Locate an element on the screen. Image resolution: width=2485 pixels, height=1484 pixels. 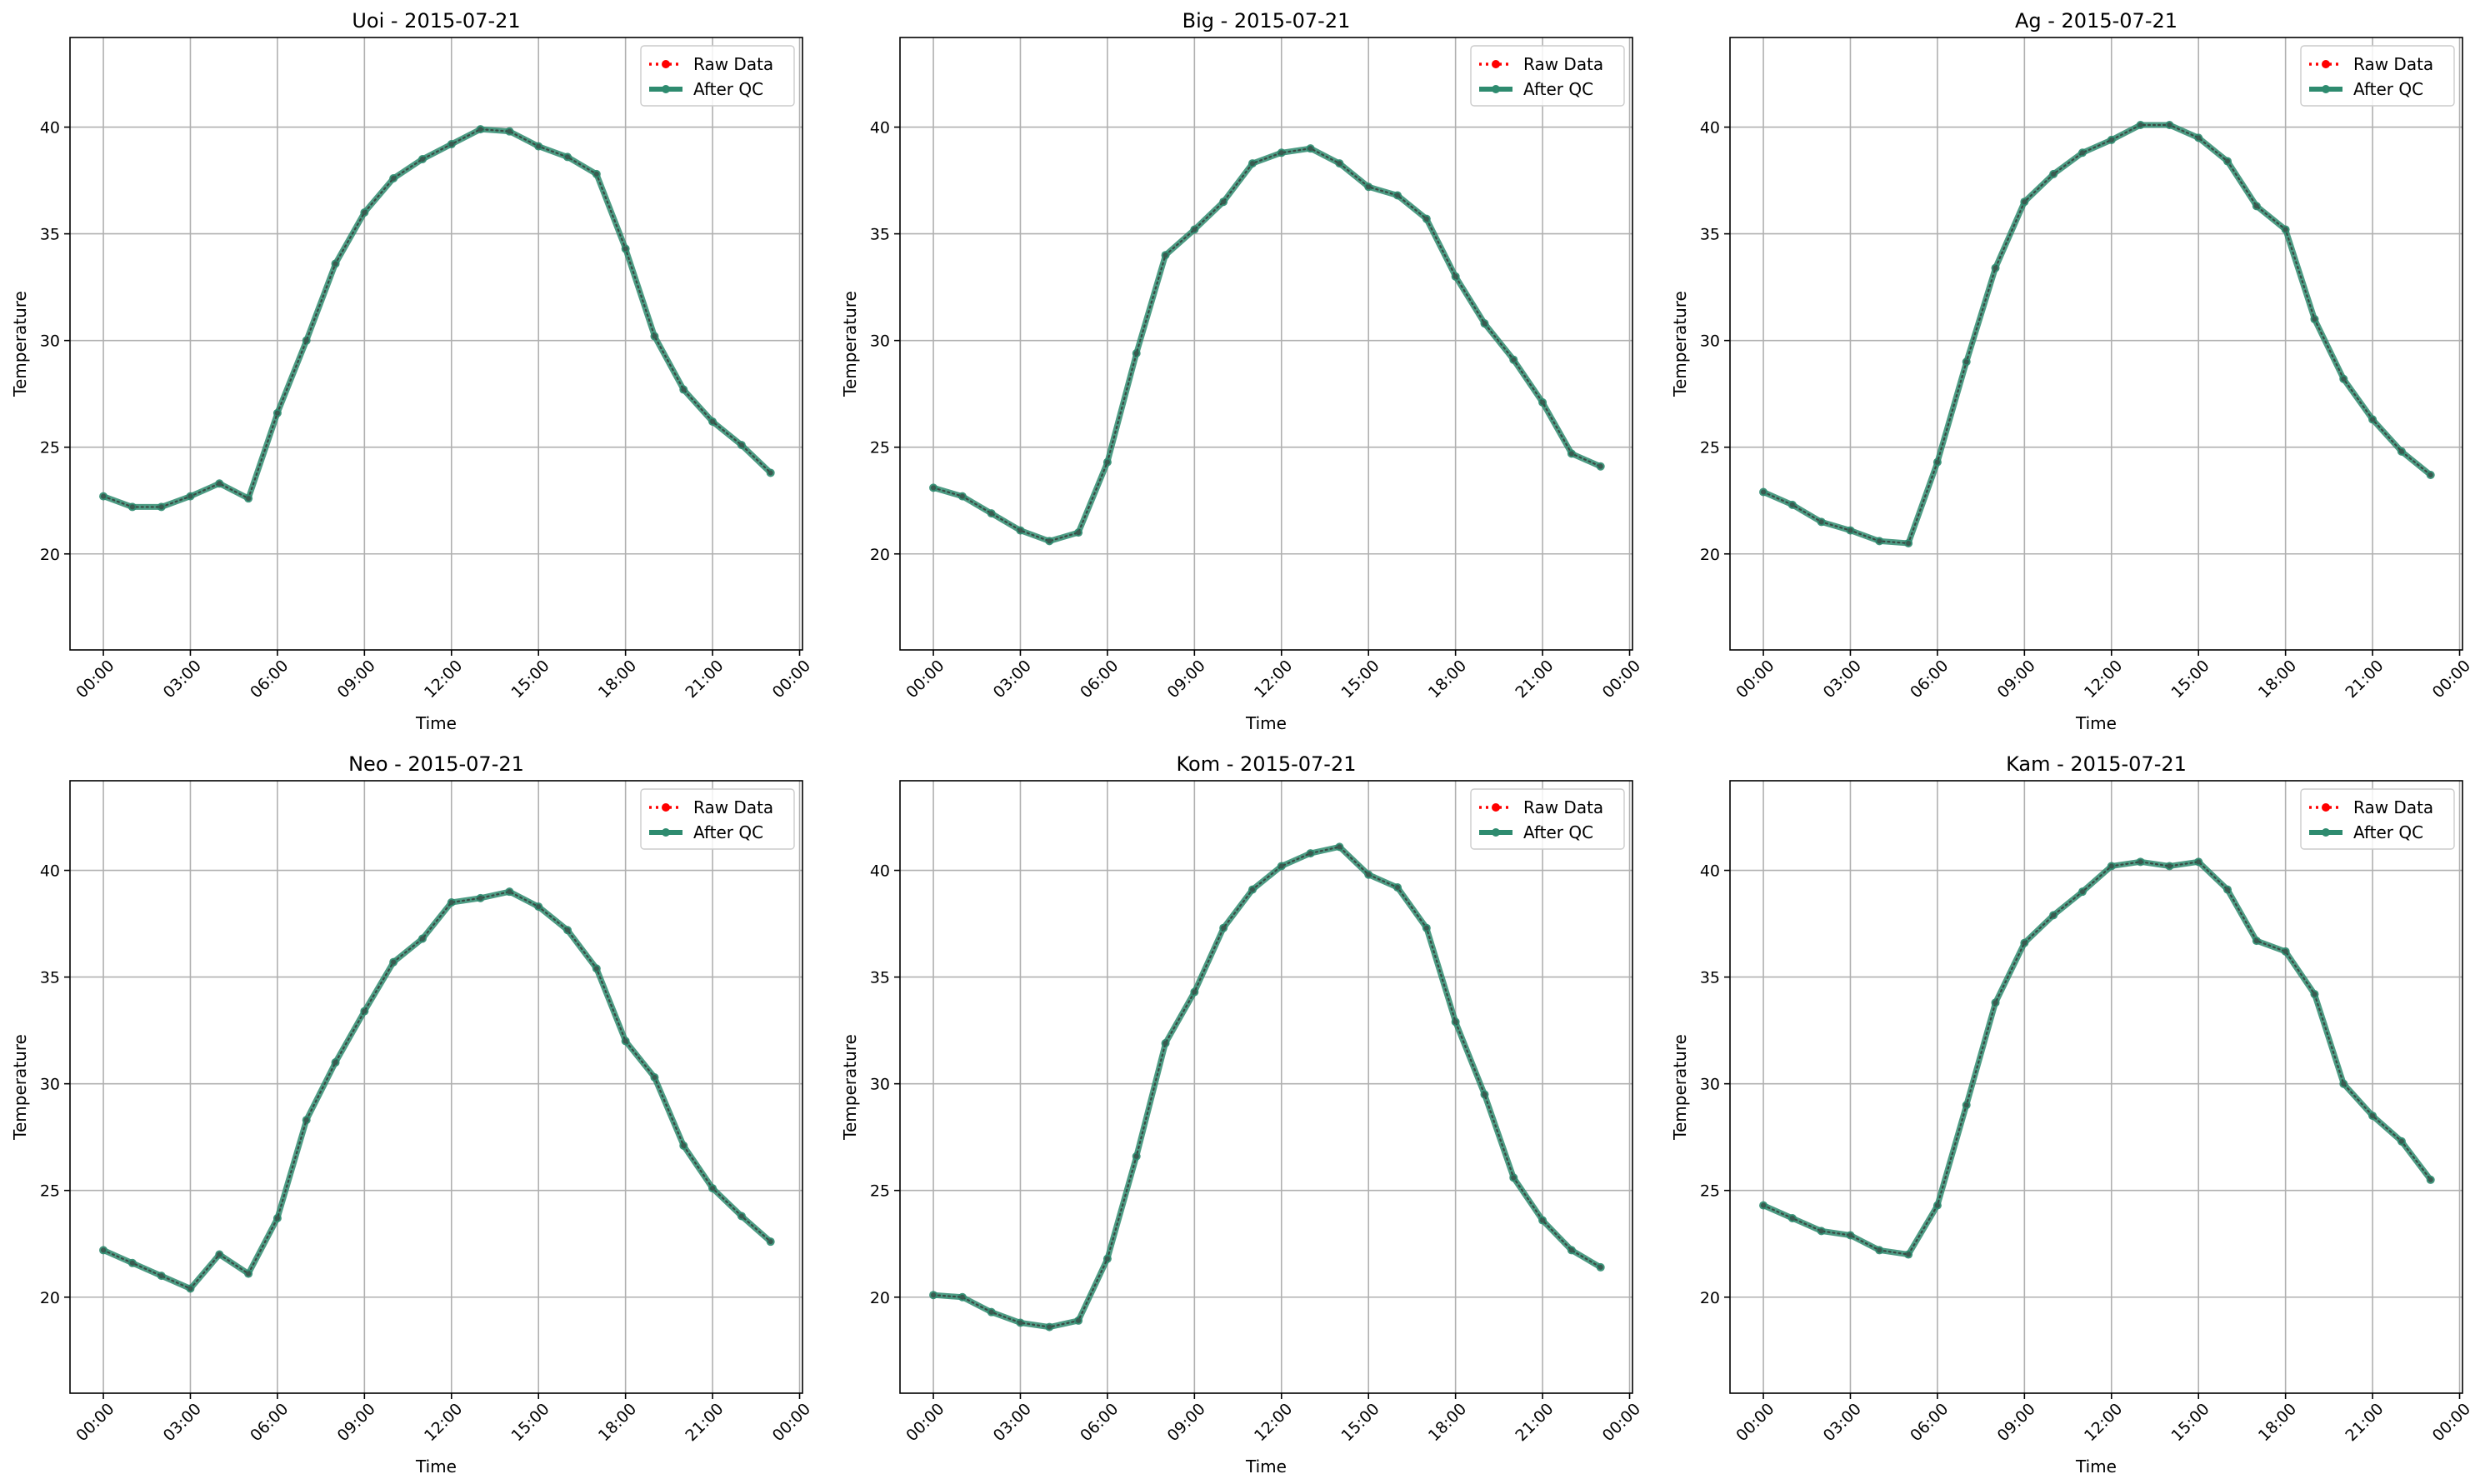
y-tick-label: 30 is located at coordinates (50, 1085).